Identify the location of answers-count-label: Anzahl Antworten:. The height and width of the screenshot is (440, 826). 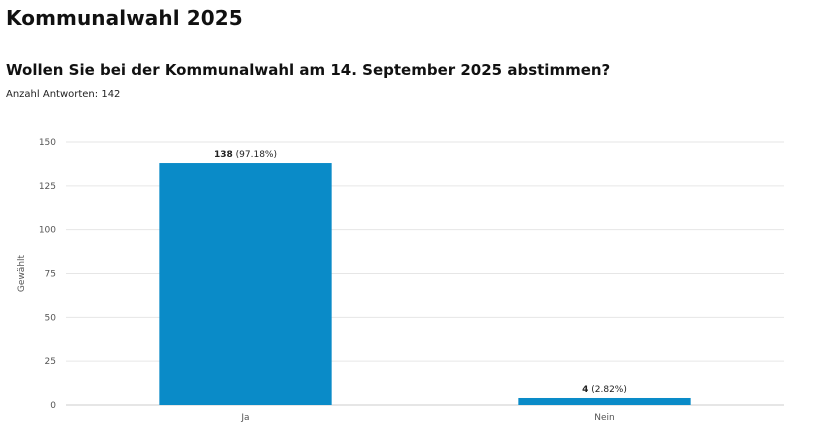
(52, 94).